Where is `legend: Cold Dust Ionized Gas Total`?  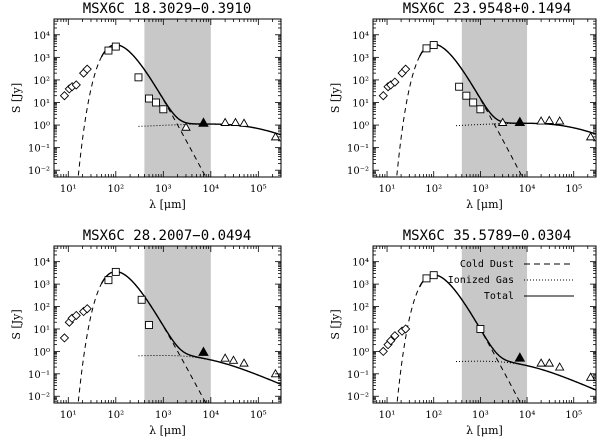
legend: Cold Dust Ionized Gas Total is located at coordinates (511, 280).